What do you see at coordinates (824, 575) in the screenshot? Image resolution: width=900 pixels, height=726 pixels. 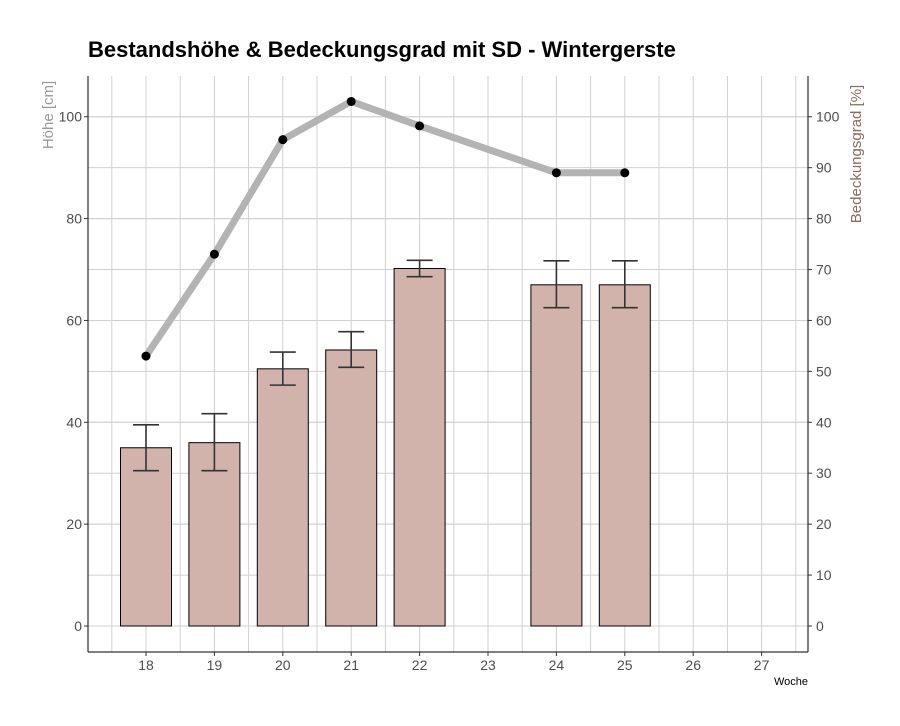 I see `y-tick-label-right: 10` at bounding box center [824, 575].